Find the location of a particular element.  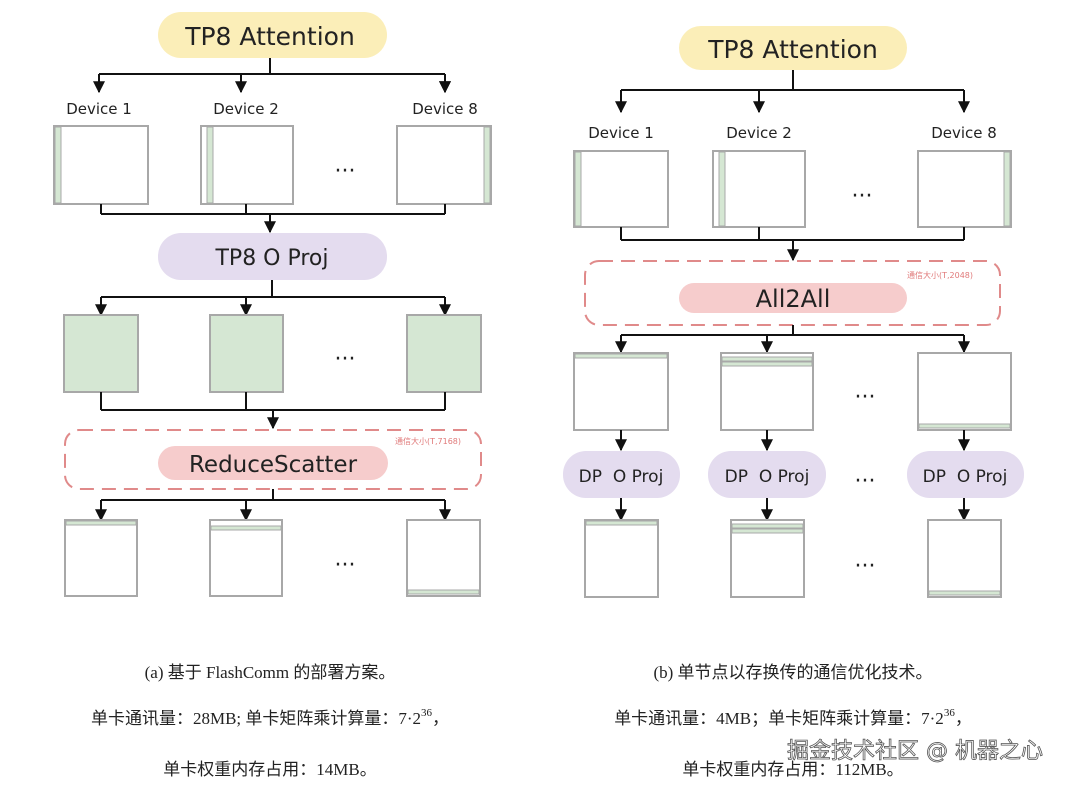

dp-output-blocks: ··· is located at coordinates (793, 558).